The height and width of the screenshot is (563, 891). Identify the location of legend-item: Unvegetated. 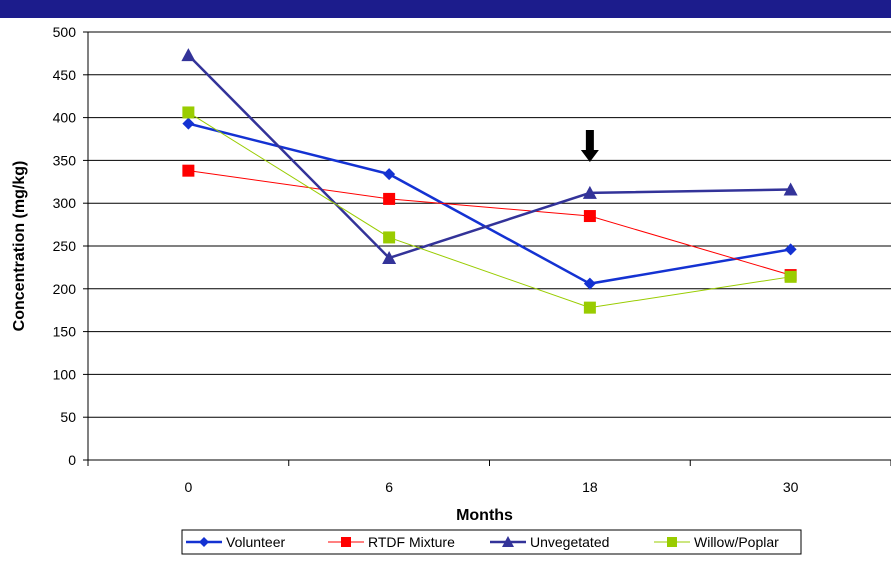
(549, 542).